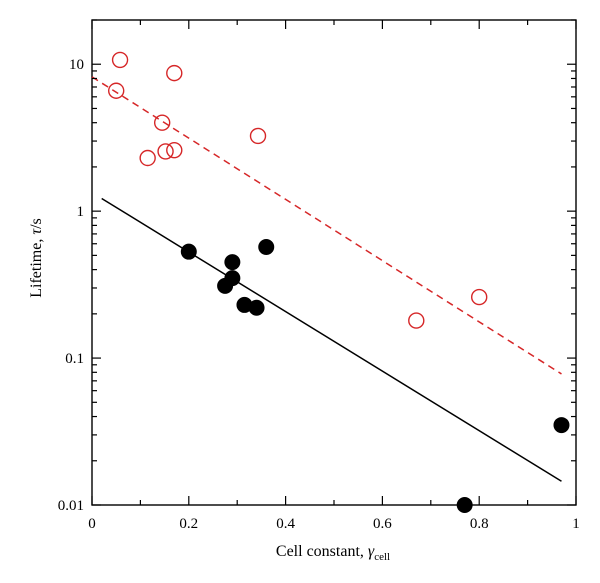 This screenshot has width=600, height=583. Describe the element at coordinates (576, 524) in the screenshot. I see `x-tick-label: 1` at that location.